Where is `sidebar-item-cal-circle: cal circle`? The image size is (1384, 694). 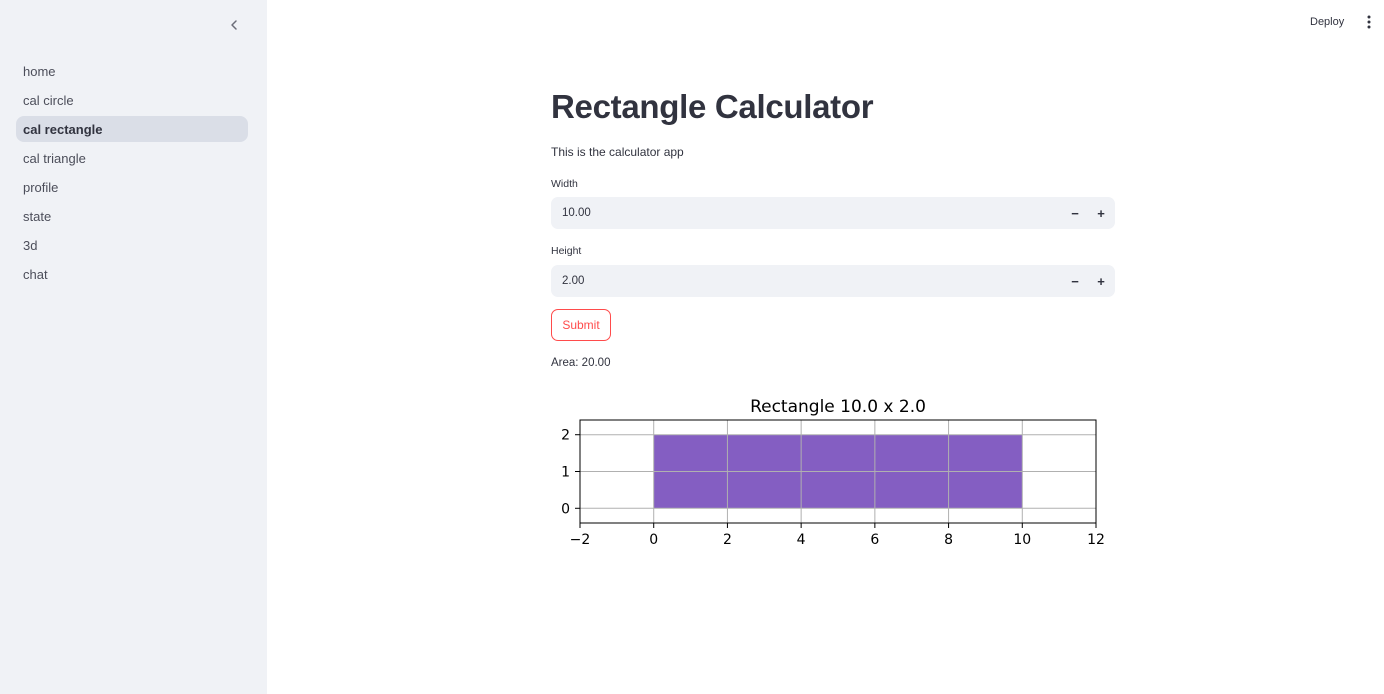
sidebar-item-cal-circle: cal circle is located at coordinates (132, 100).